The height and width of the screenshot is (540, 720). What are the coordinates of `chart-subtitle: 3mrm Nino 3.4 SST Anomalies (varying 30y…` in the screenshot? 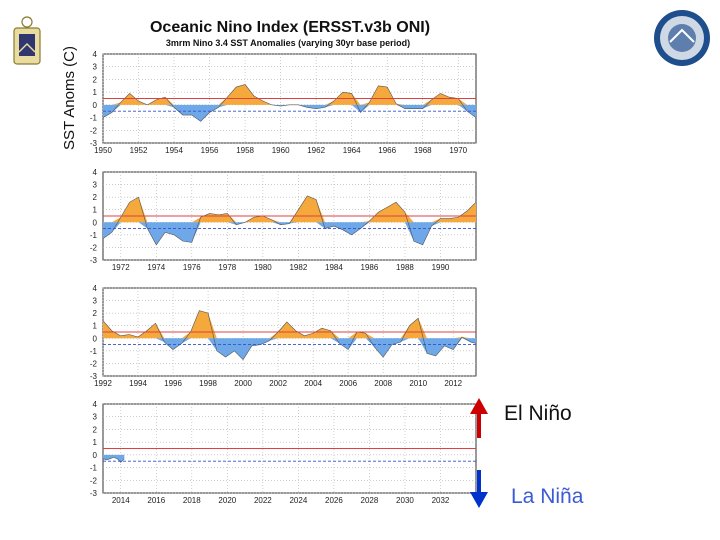 It's located at (288, 43).